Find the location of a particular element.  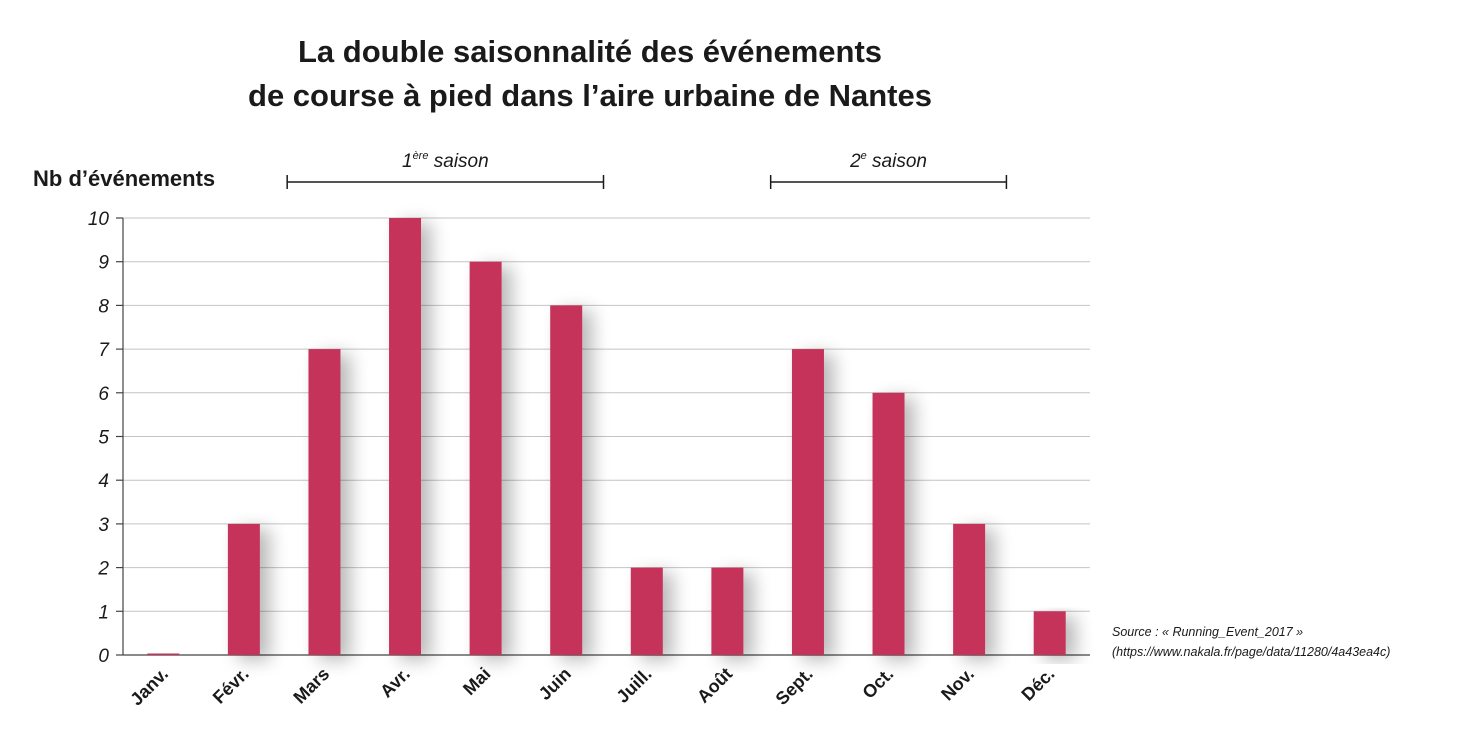

season-label: 1ère saison is located at coordinates (445, 161).